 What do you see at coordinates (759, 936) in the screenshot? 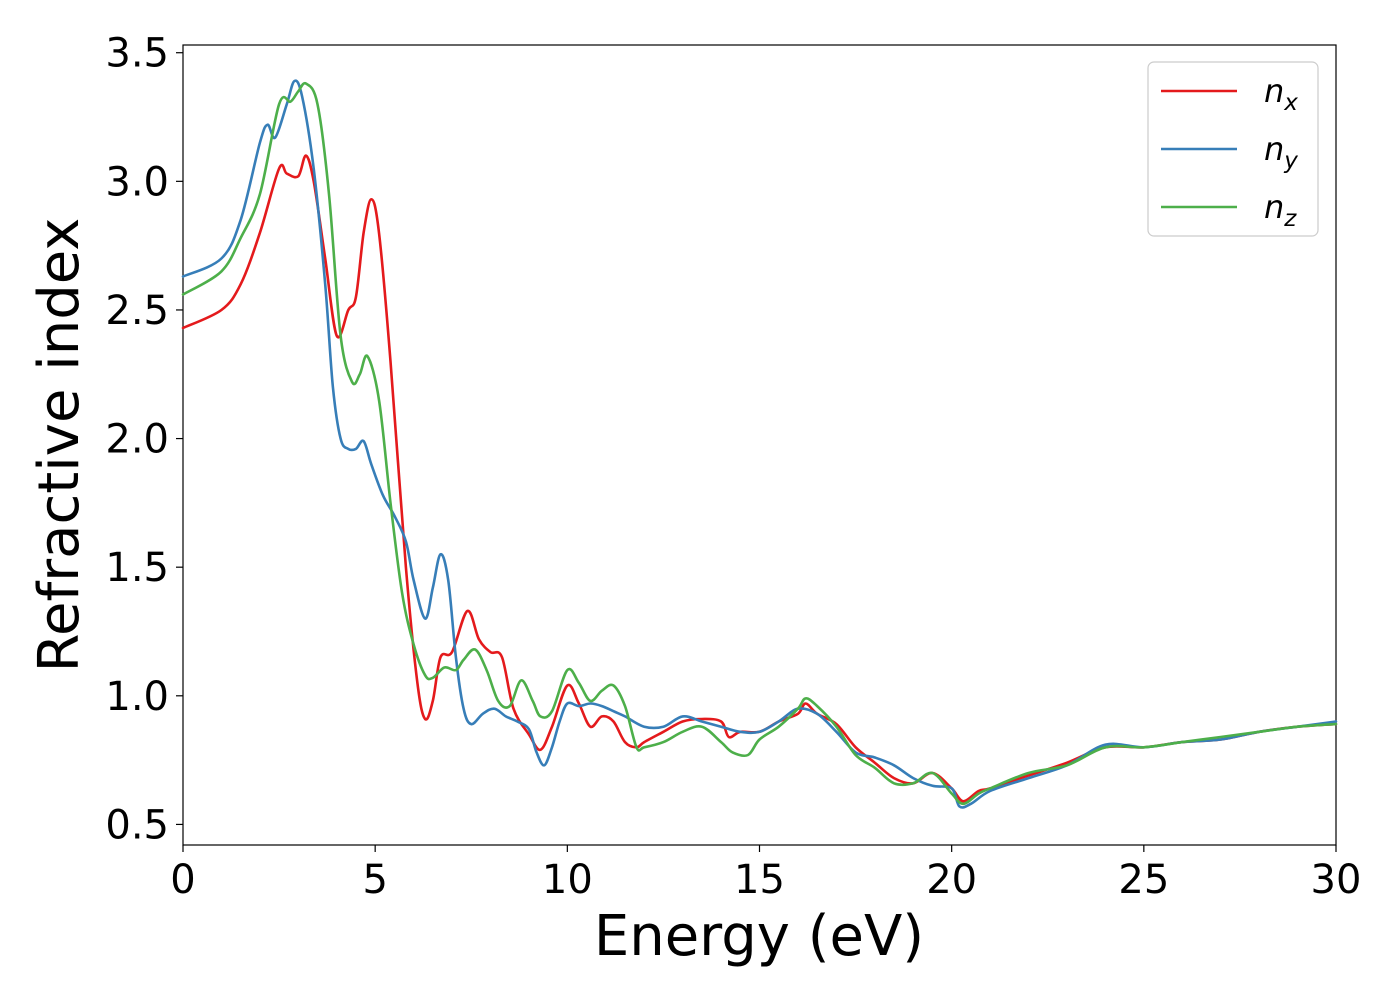
I see `x-axis-title: Energy (eV)` at bounding box center [759, 936].